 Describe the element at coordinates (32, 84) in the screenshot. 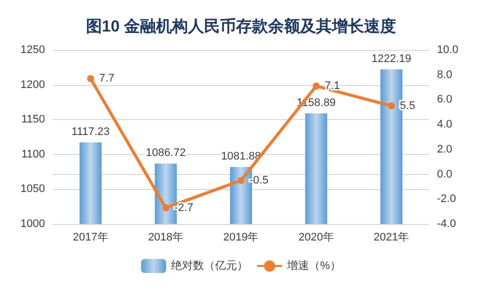

I see `y-tick-label: 1200` at that location.